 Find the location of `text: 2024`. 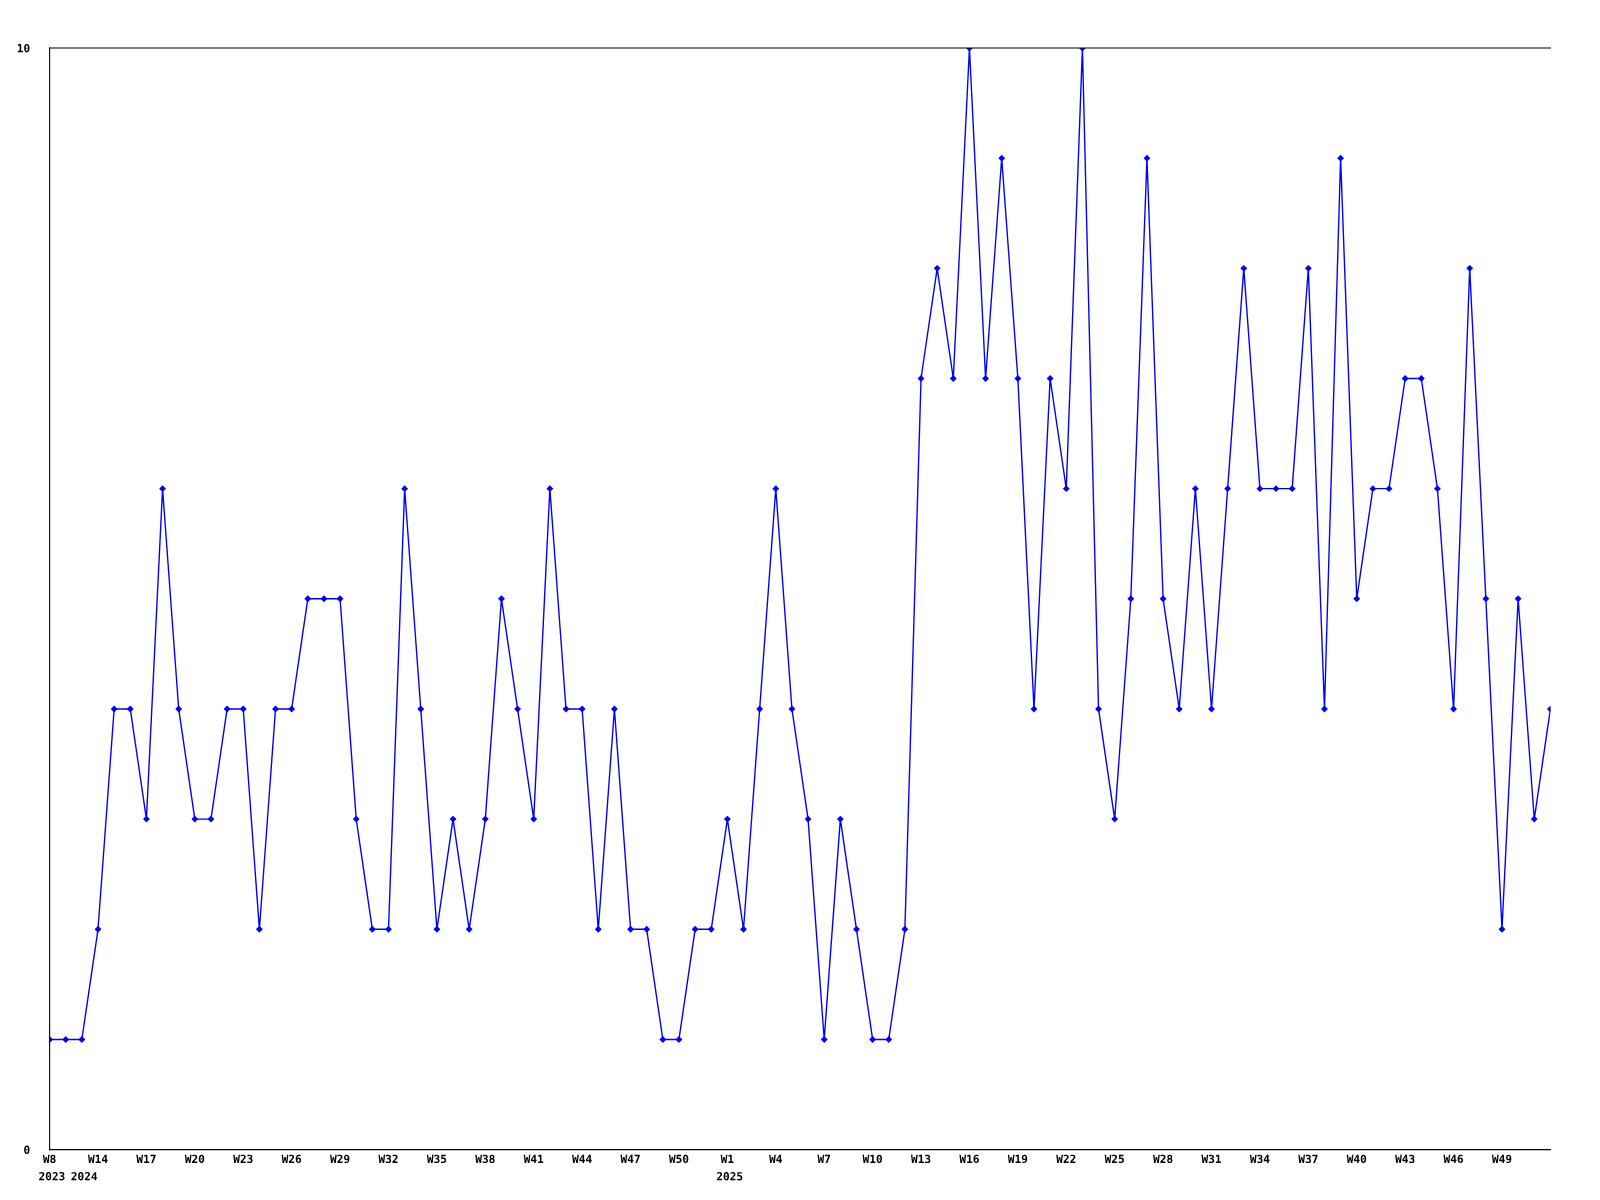

text: 2024 is located at coordinates (84, 1176).